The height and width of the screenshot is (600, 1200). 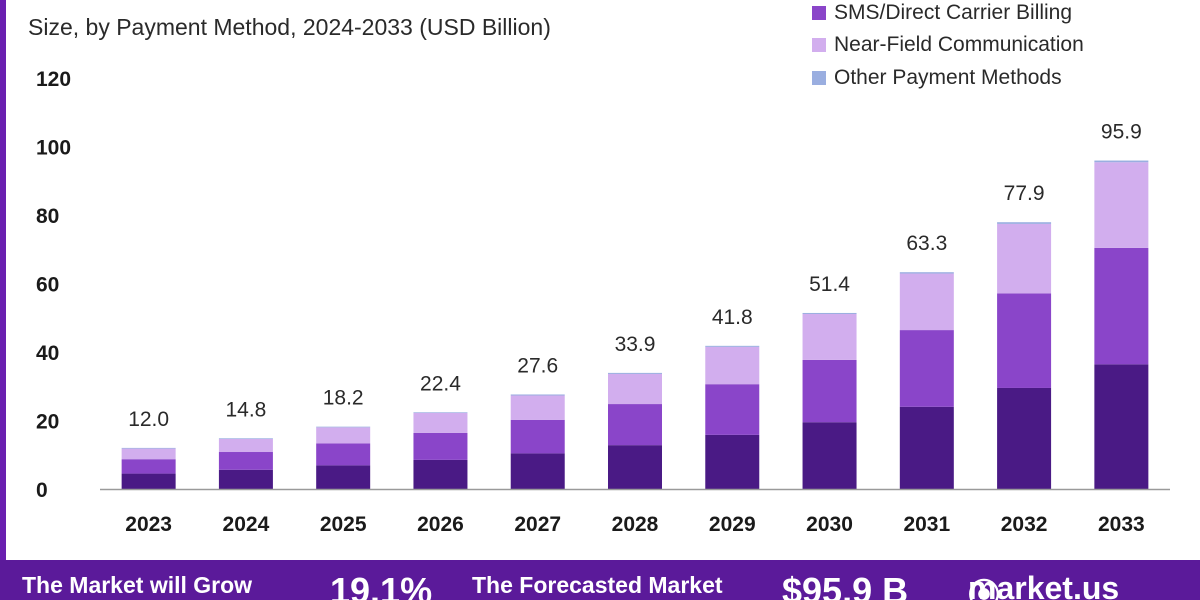 I want to click on x-tick-label: 2028, so click(x=635, y=524).